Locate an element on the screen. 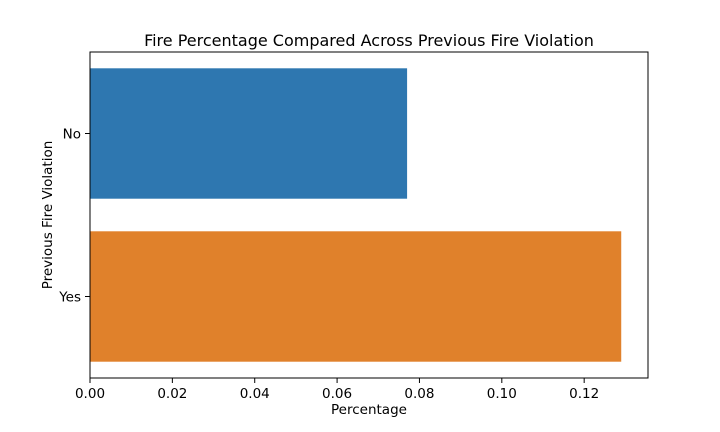  y-axis-label: Previous Fire Violation is located at coordinates (48, 215).